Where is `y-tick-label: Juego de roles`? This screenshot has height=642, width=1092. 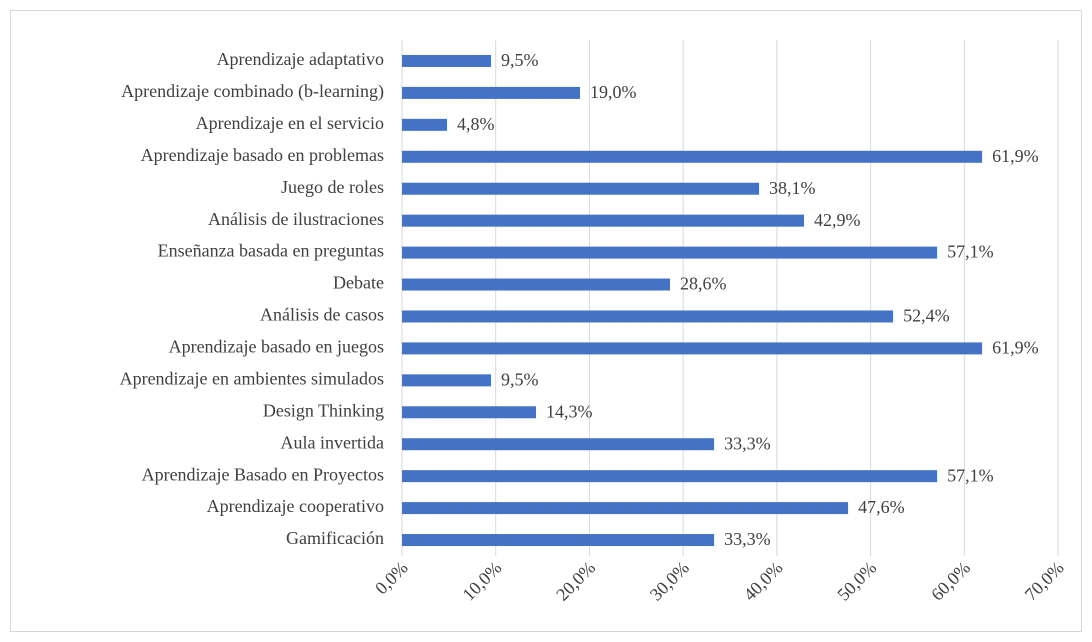 y-tick-label: Juego de roles is located at coordinates (332, 187).